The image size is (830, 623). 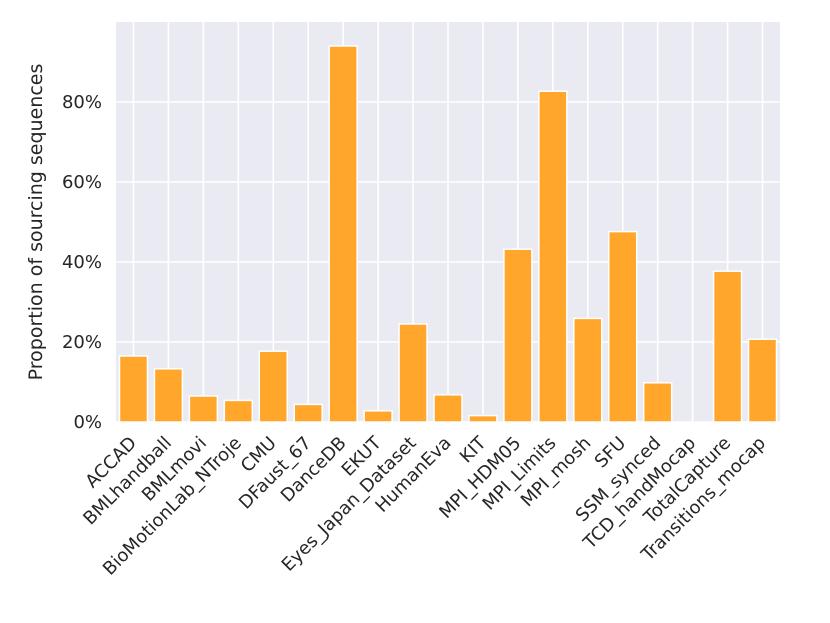 I want to click on bar-HumanEva, so click(x=448, y=408).